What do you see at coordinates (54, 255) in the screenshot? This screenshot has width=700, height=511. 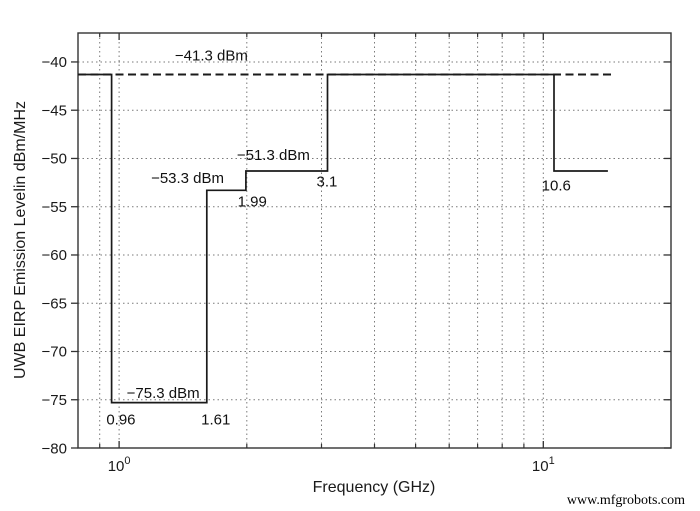 I see `y-tick-label: −60` at bounding box center [54, 255].